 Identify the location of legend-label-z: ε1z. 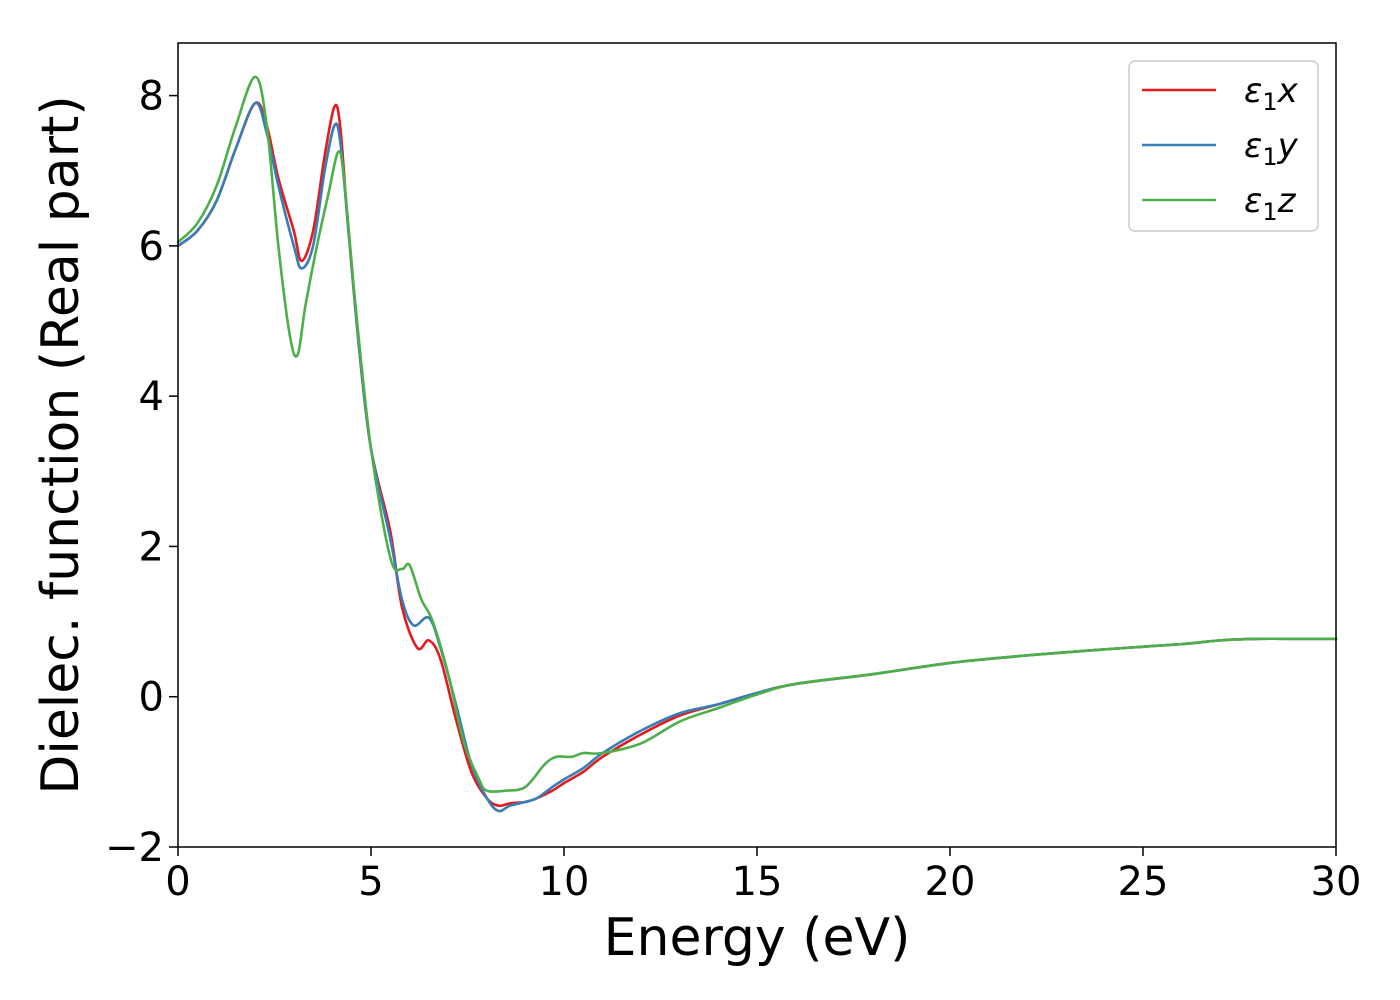
(1270, 203).